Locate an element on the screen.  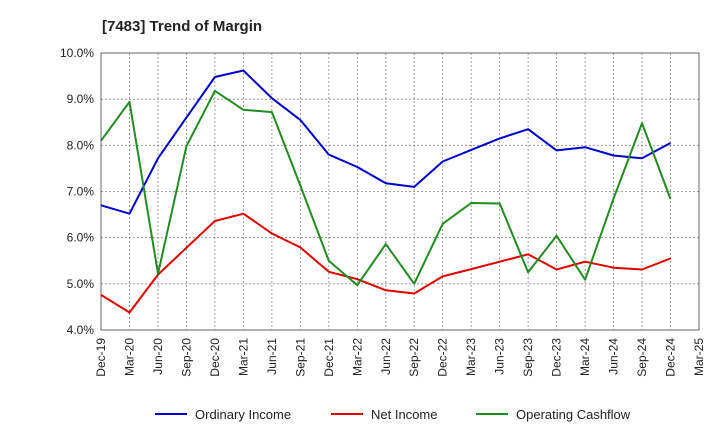
y-tick-label: 7.0% is located at coordinates (81, 192).